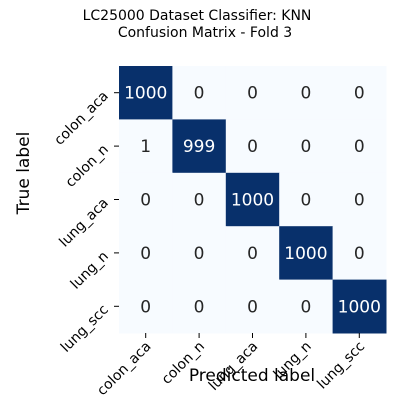 This screenshot has width=400, height=400. What do you see at coordinates (205, 33) in the screenshot?
I see `chart-subtitle: Confusion Matrix - Fold 3` at bounding box center [205, 33].